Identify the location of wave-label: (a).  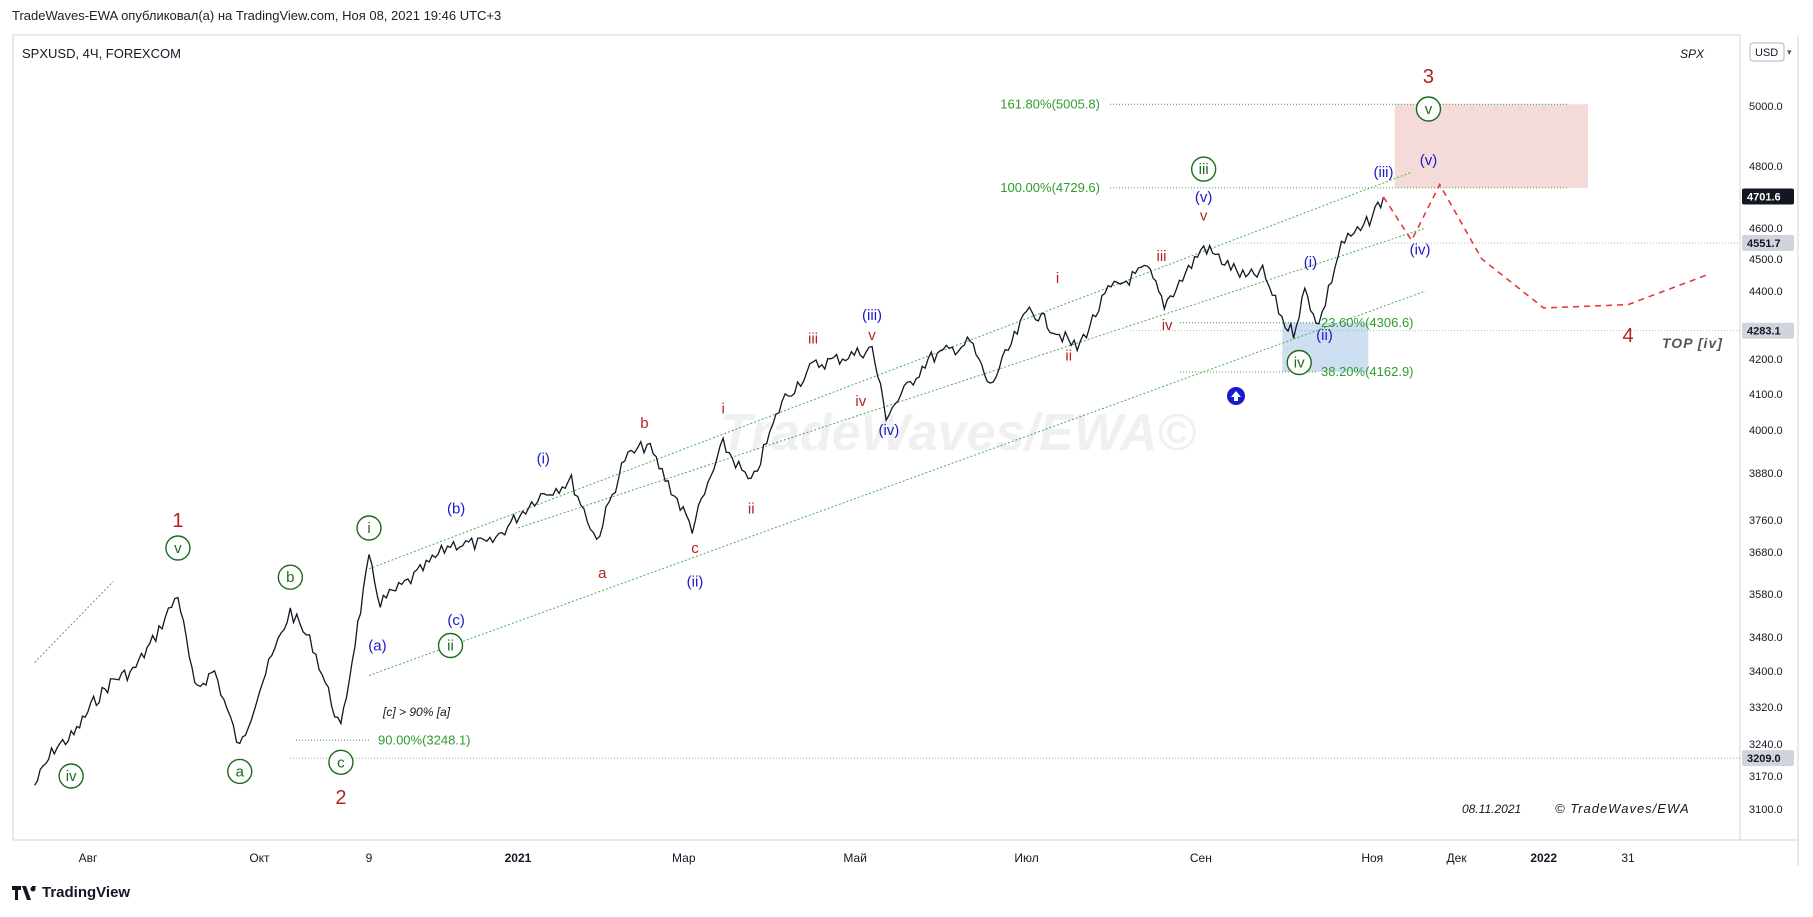
(377, 646).